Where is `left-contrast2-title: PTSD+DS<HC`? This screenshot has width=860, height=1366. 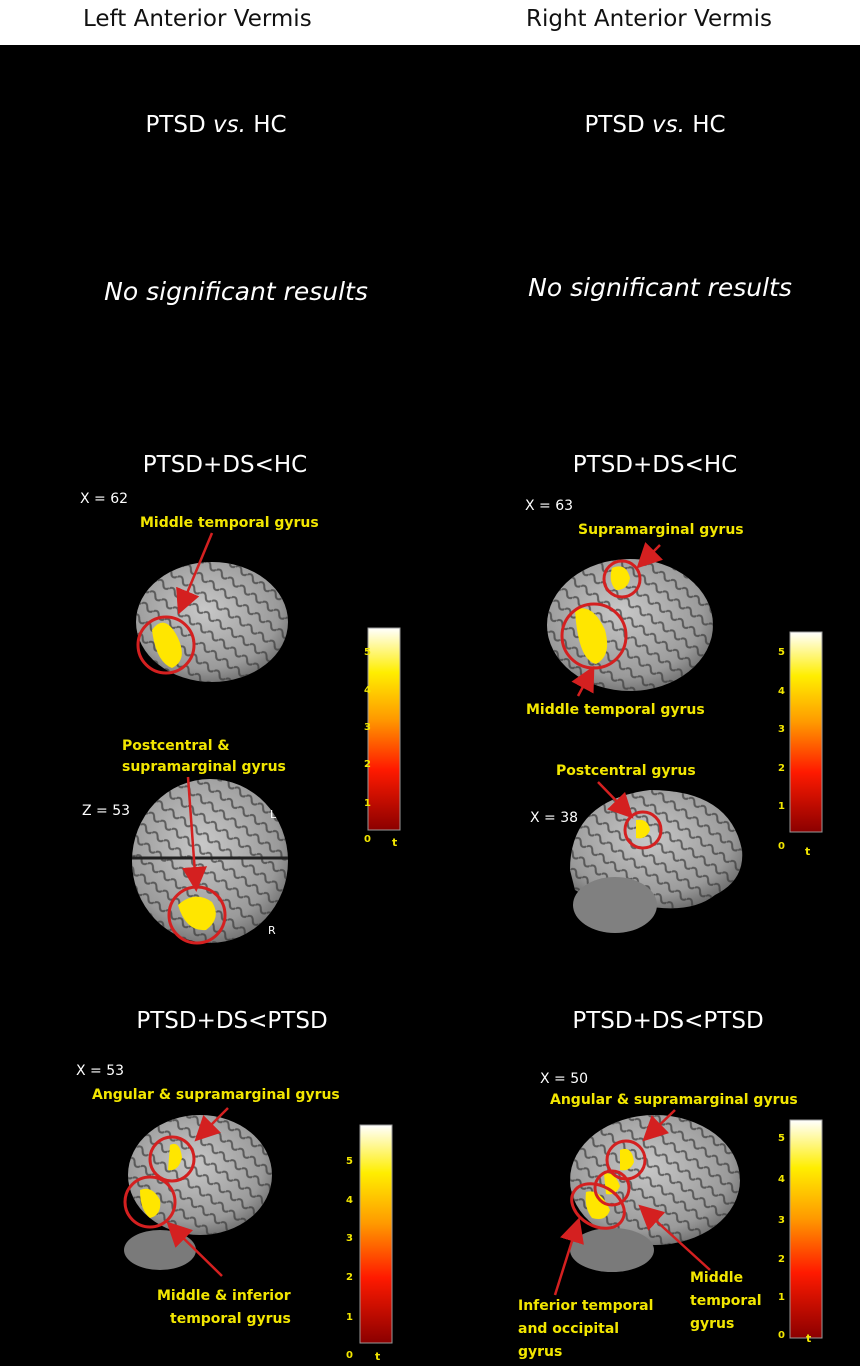
left-contrast2-title: PTSD+DS<HC is located at coordinates (225, 465).